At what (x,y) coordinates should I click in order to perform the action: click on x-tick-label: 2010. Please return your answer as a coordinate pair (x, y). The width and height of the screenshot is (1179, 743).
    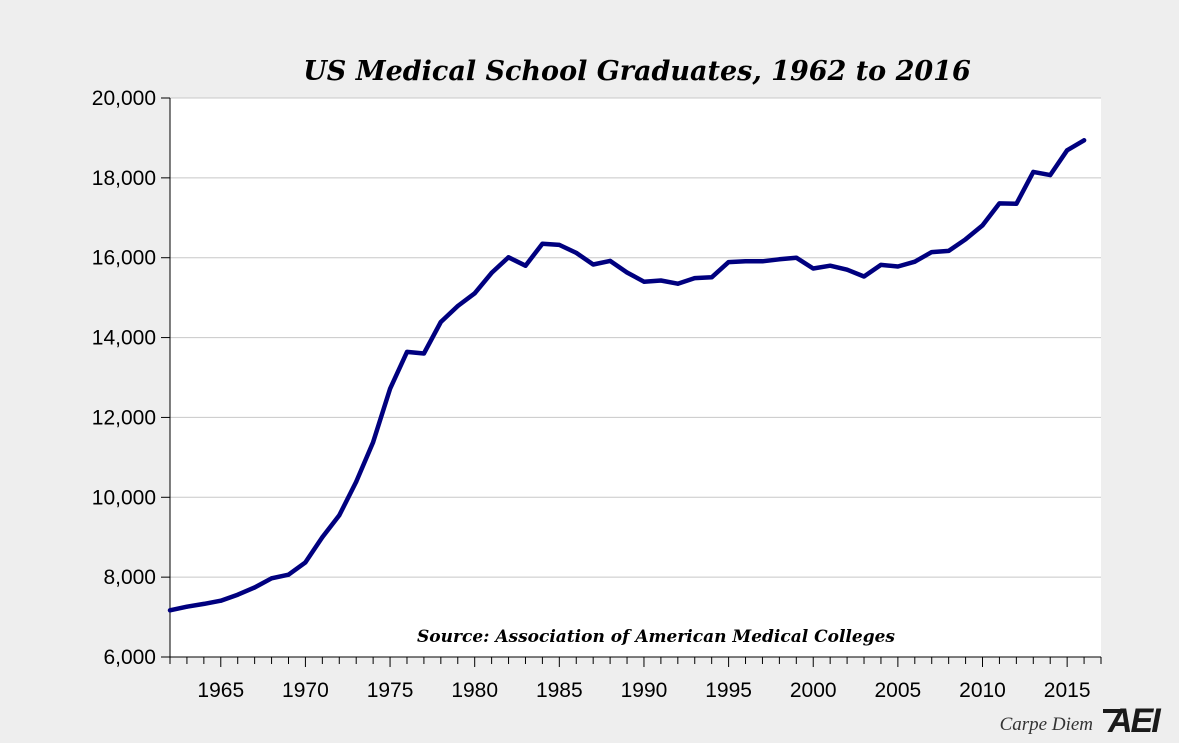
    Looking at the image, I should click on (982, 690).